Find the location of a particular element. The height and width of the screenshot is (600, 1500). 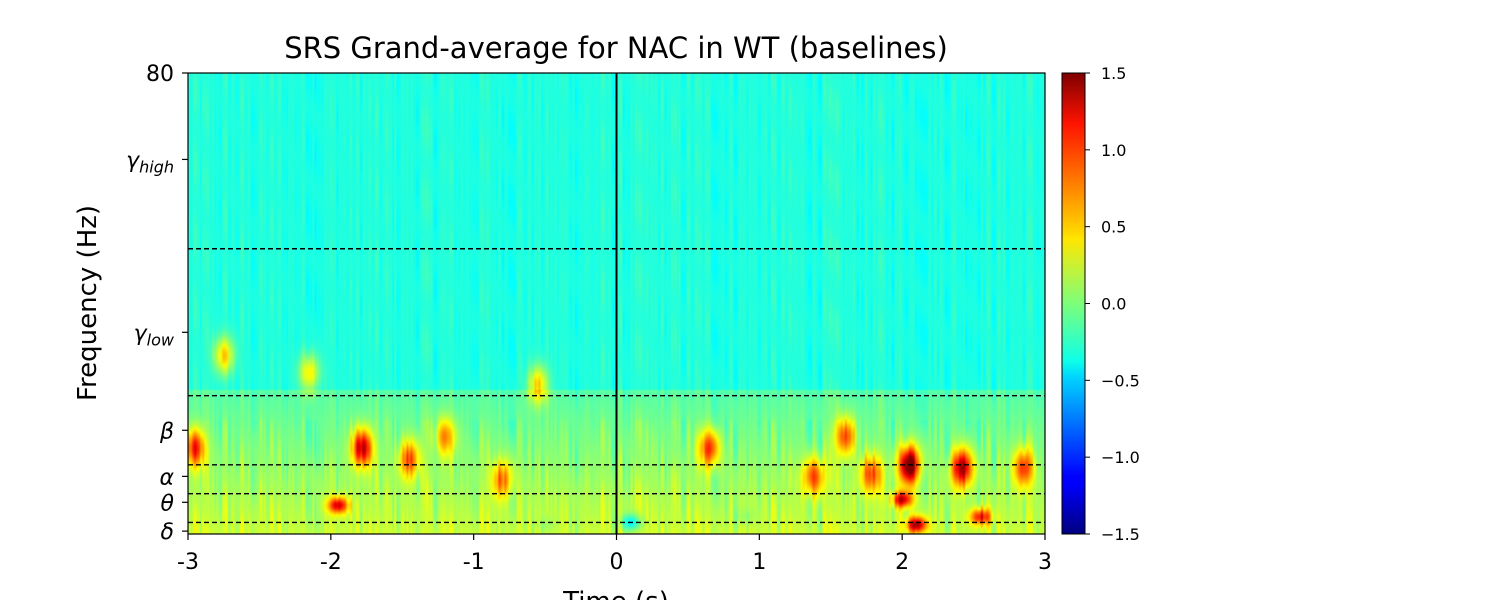

y-axis-label: Frequency (Hz) is located at coordinates (88, 303).